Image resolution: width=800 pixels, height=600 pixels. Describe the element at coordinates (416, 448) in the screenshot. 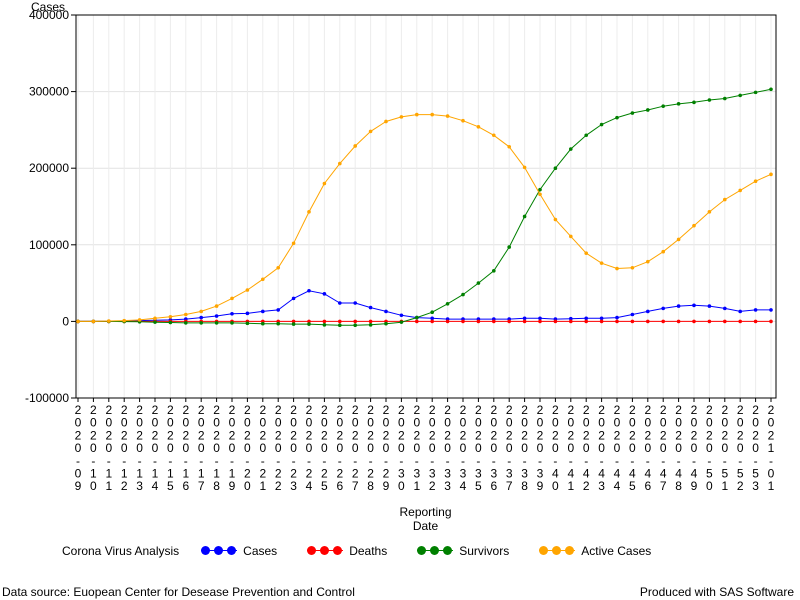

I see `x-tick-label: 2 0 2 0 -3 1` at that location.